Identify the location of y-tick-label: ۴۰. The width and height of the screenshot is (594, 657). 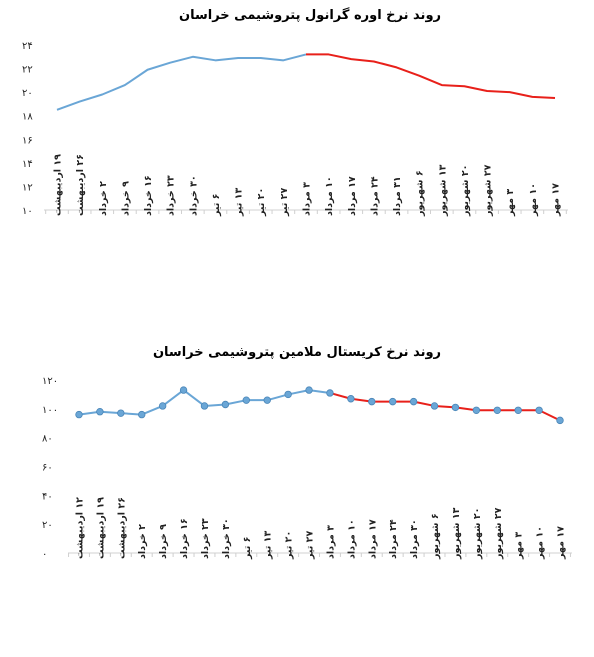
(47, 496).